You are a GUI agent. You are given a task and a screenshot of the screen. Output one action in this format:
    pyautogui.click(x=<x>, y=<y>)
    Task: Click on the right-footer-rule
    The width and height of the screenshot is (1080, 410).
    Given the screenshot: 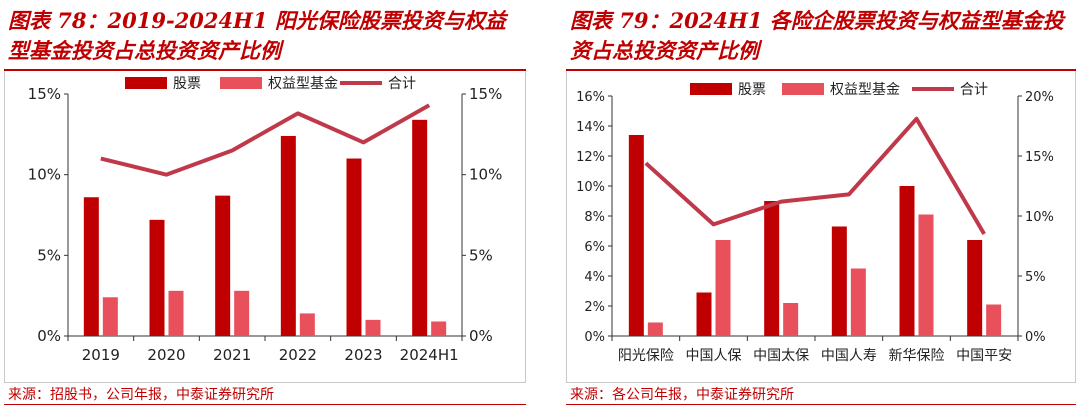 What is the action you would take?
    pyautogui.click(x=821, y=404)
    